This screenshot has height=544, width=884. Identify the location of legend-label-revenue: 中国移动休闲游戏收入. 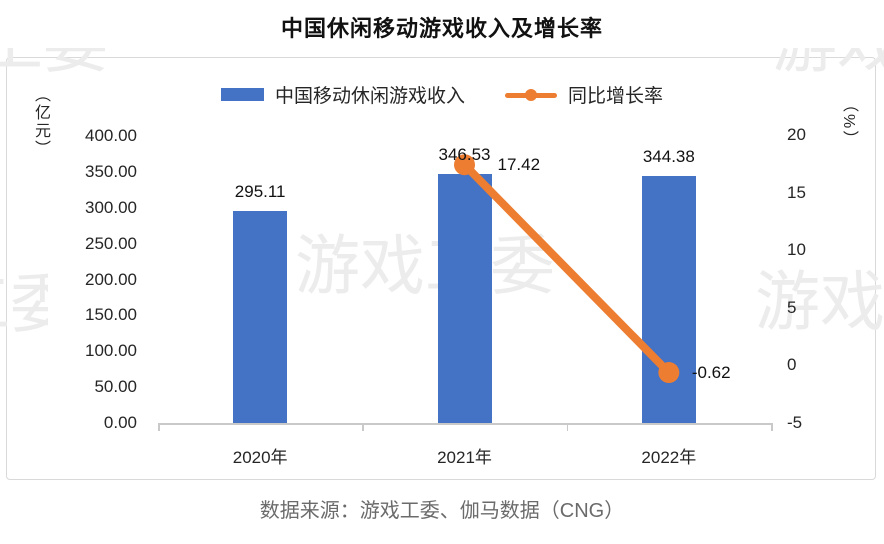
(369, 96).